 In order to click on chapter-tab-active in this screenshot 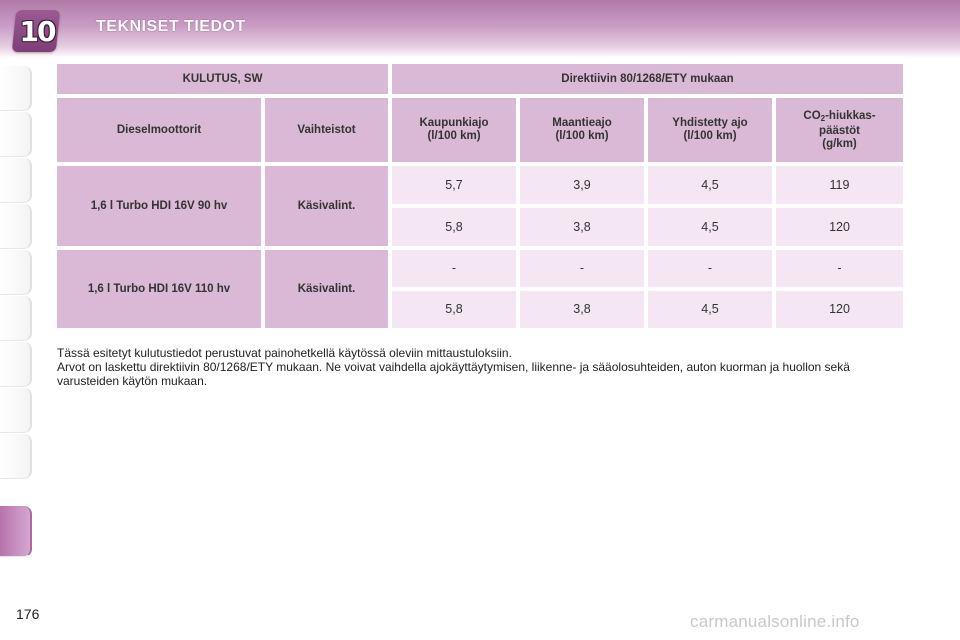, I will do `click(16, 531)`.